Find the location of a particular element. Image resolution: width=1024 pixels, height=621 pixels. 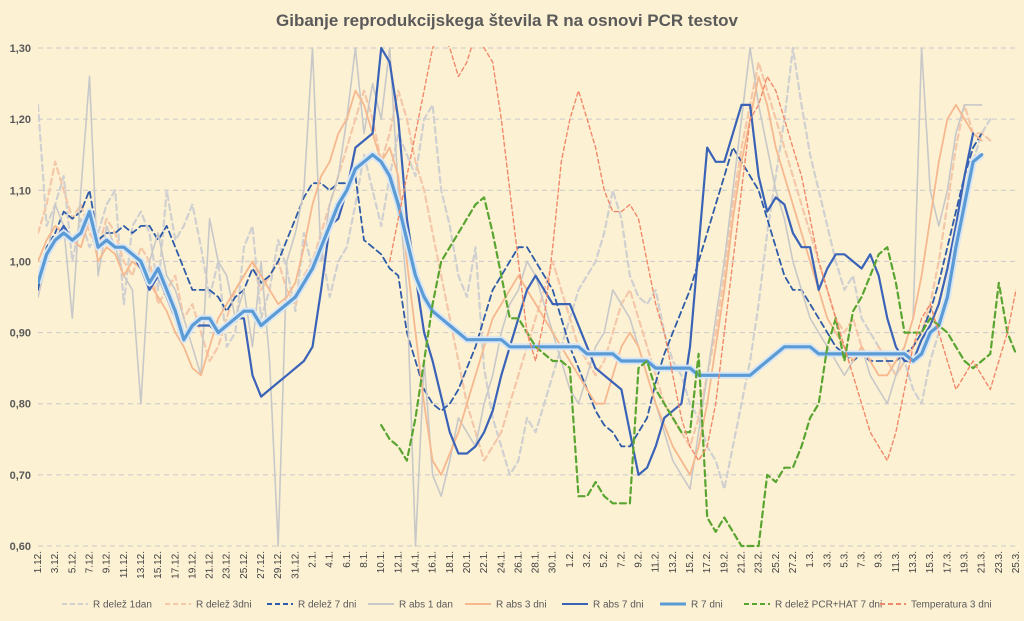

x-tick-label: 14.1. is located at coordinates (415, 562).